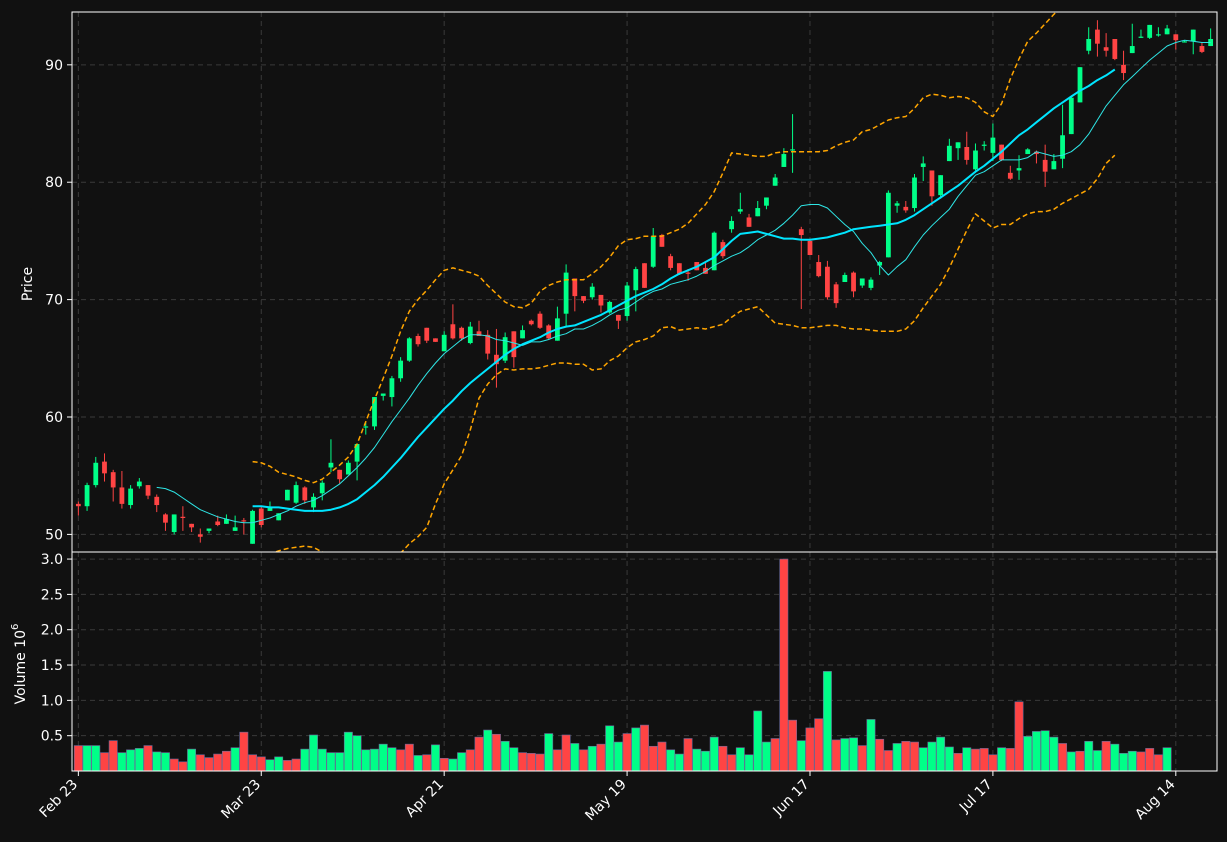  Describe the element at coordinates (15, 627) in the screenshot. I see `volume-axis-exponent: 6` at that location.